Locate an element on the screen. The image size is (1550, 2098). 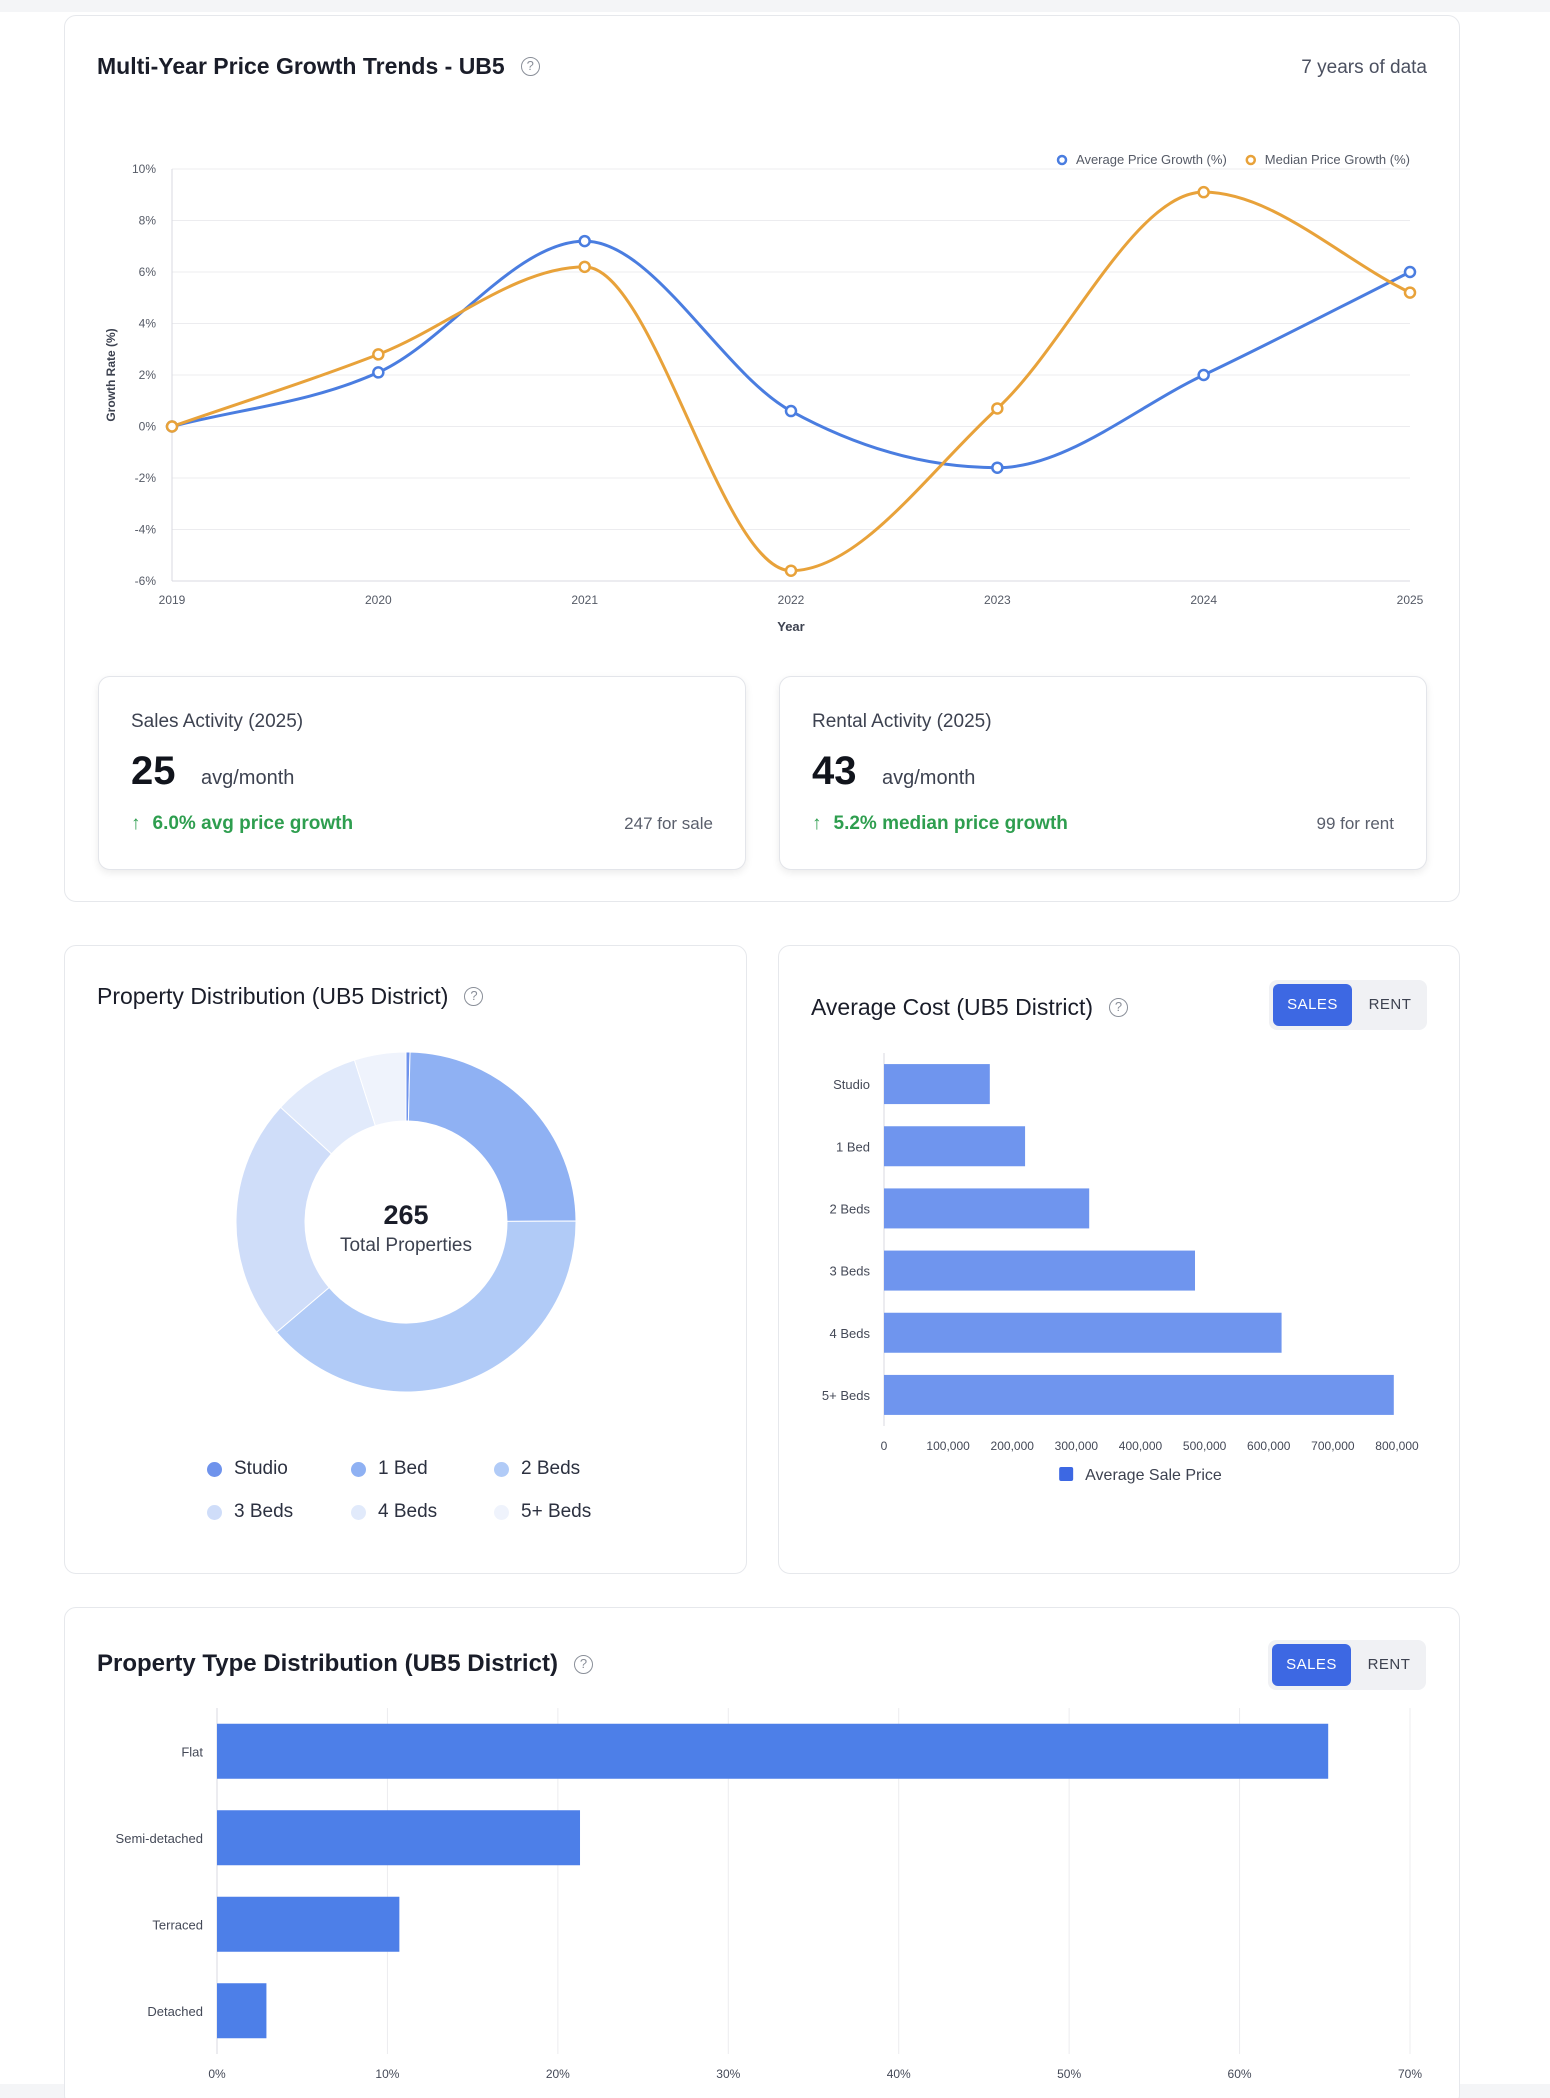
donut-slice-3-beds is located at coordinates (284, 1219).